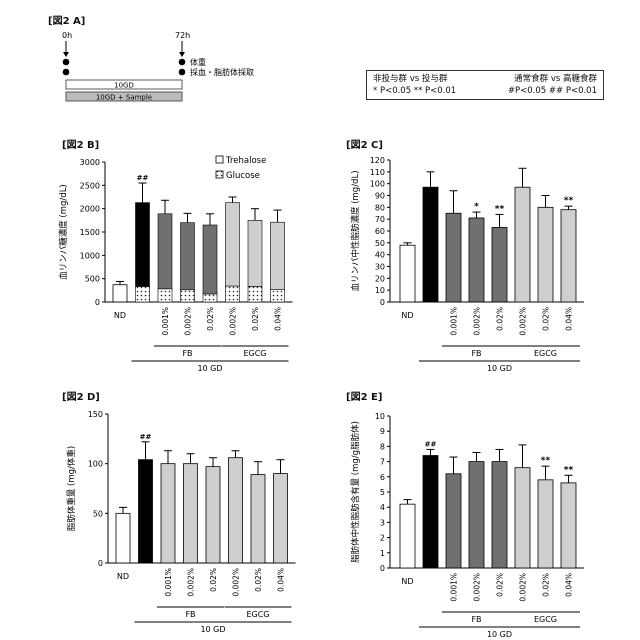 The image size is (640, 640). I want to click on y-tick-label: 50, so click(98, 513).